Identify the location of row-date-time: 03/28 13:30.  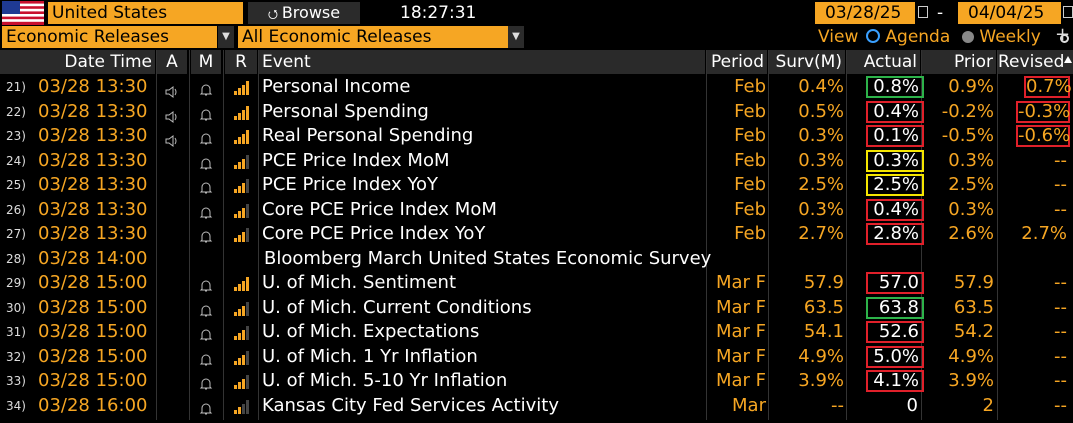
(93, 209).